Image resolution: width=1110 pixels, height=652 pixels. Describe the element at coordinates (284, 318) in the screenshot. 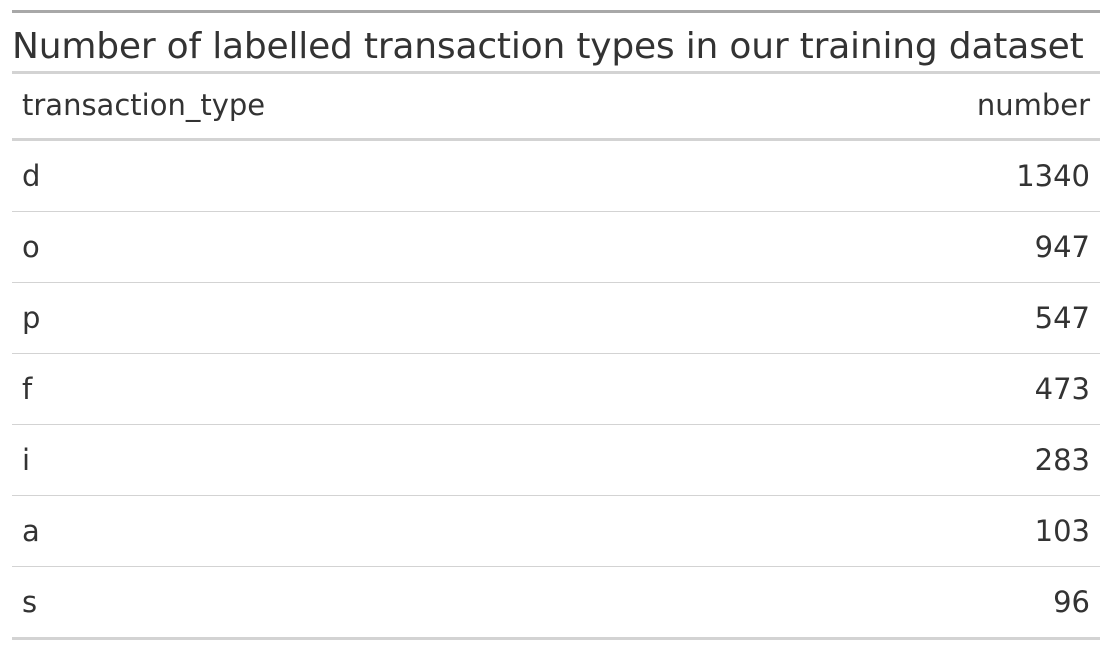

I see `cell-transaction-type: p` at that location.